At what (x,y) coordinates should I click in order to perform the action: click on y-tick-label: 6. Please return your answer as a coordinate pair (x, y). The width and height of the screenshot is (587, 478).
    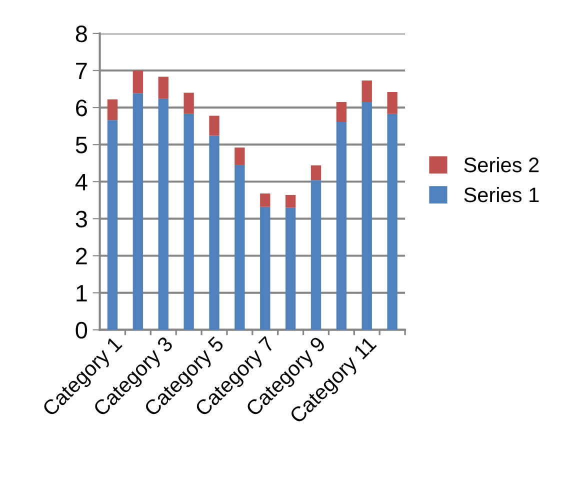
    Looking at the image, I should click on (81, 108).